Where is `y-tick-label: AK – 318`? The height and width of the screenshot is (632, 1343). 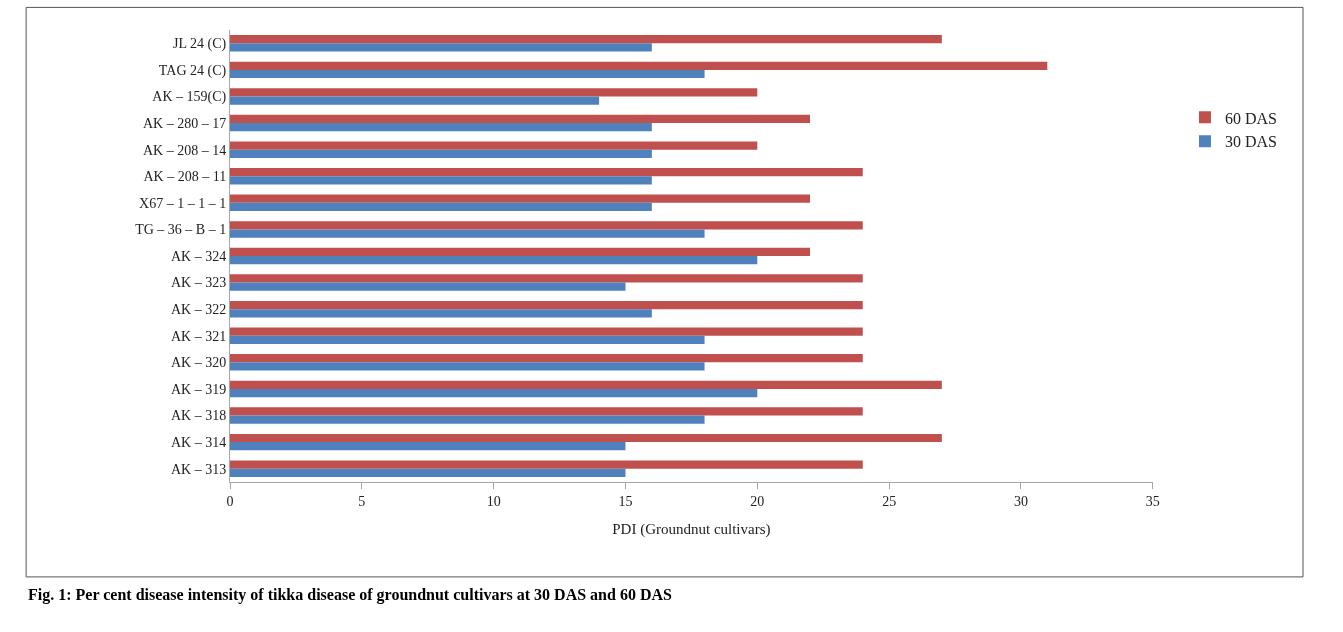
y-tick-label: AK – 318 is located at coordinates (198, 416).